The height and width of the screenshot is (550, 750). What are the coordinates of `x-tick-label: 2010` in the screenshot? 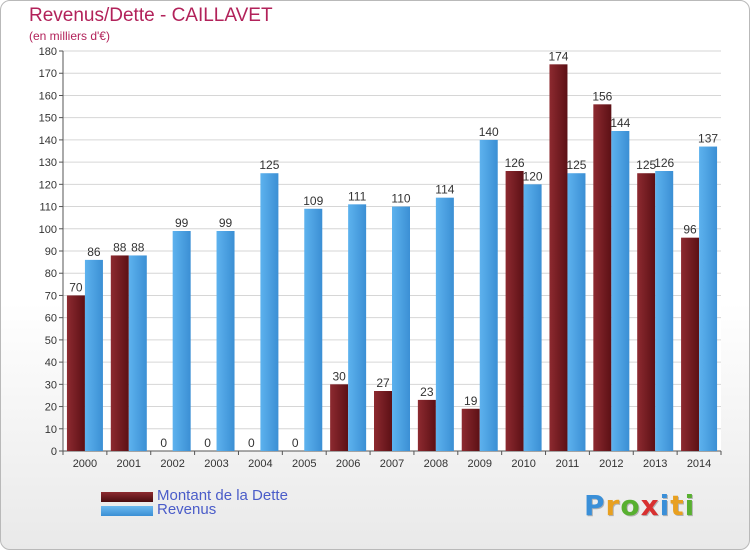 It's located at (523, 464).